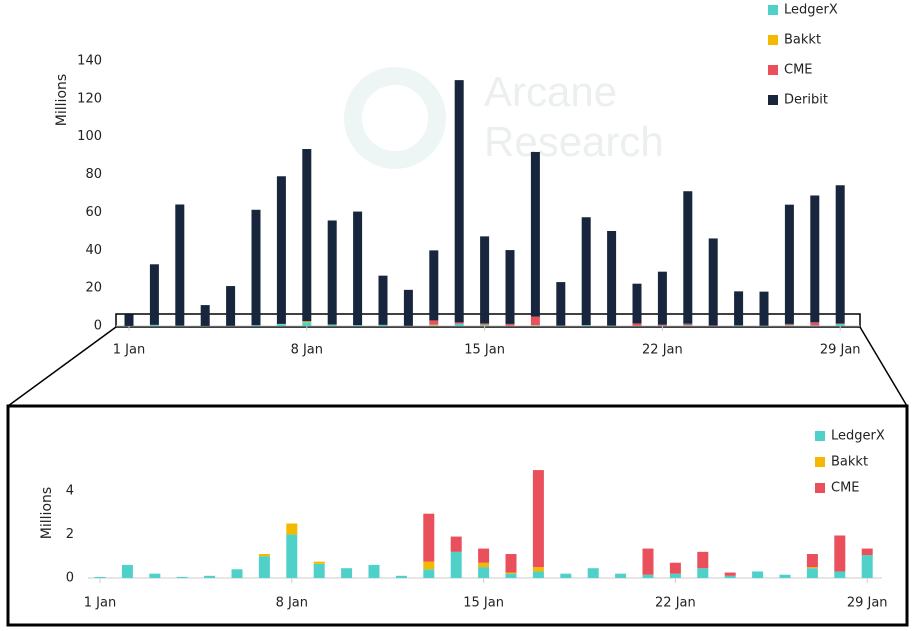 The image size is (913, 631). What do you see at coordinates (574, 141) in the screenshot?
I see `watermark: Research` at bounding box center [574, 141].